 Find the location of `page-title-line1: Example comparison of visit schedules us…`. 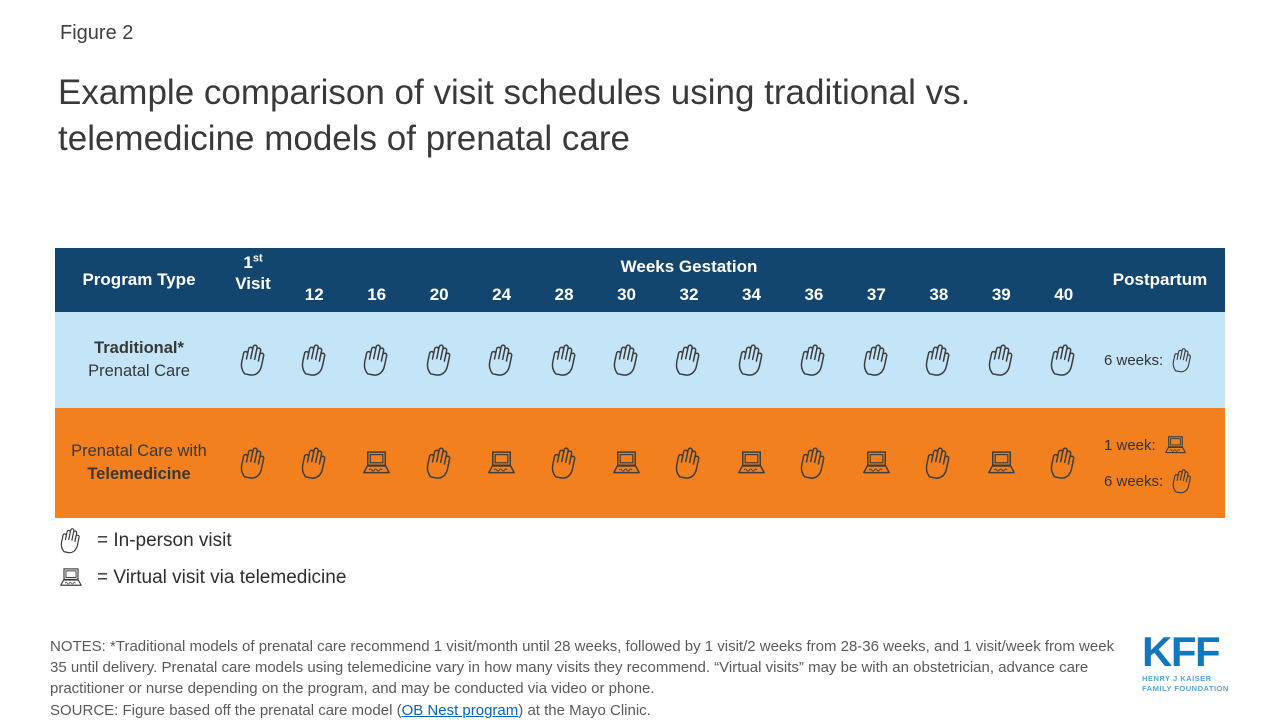

page-title-line1: Example comparison of visit schedules us… is located at coordinates (514, 92).